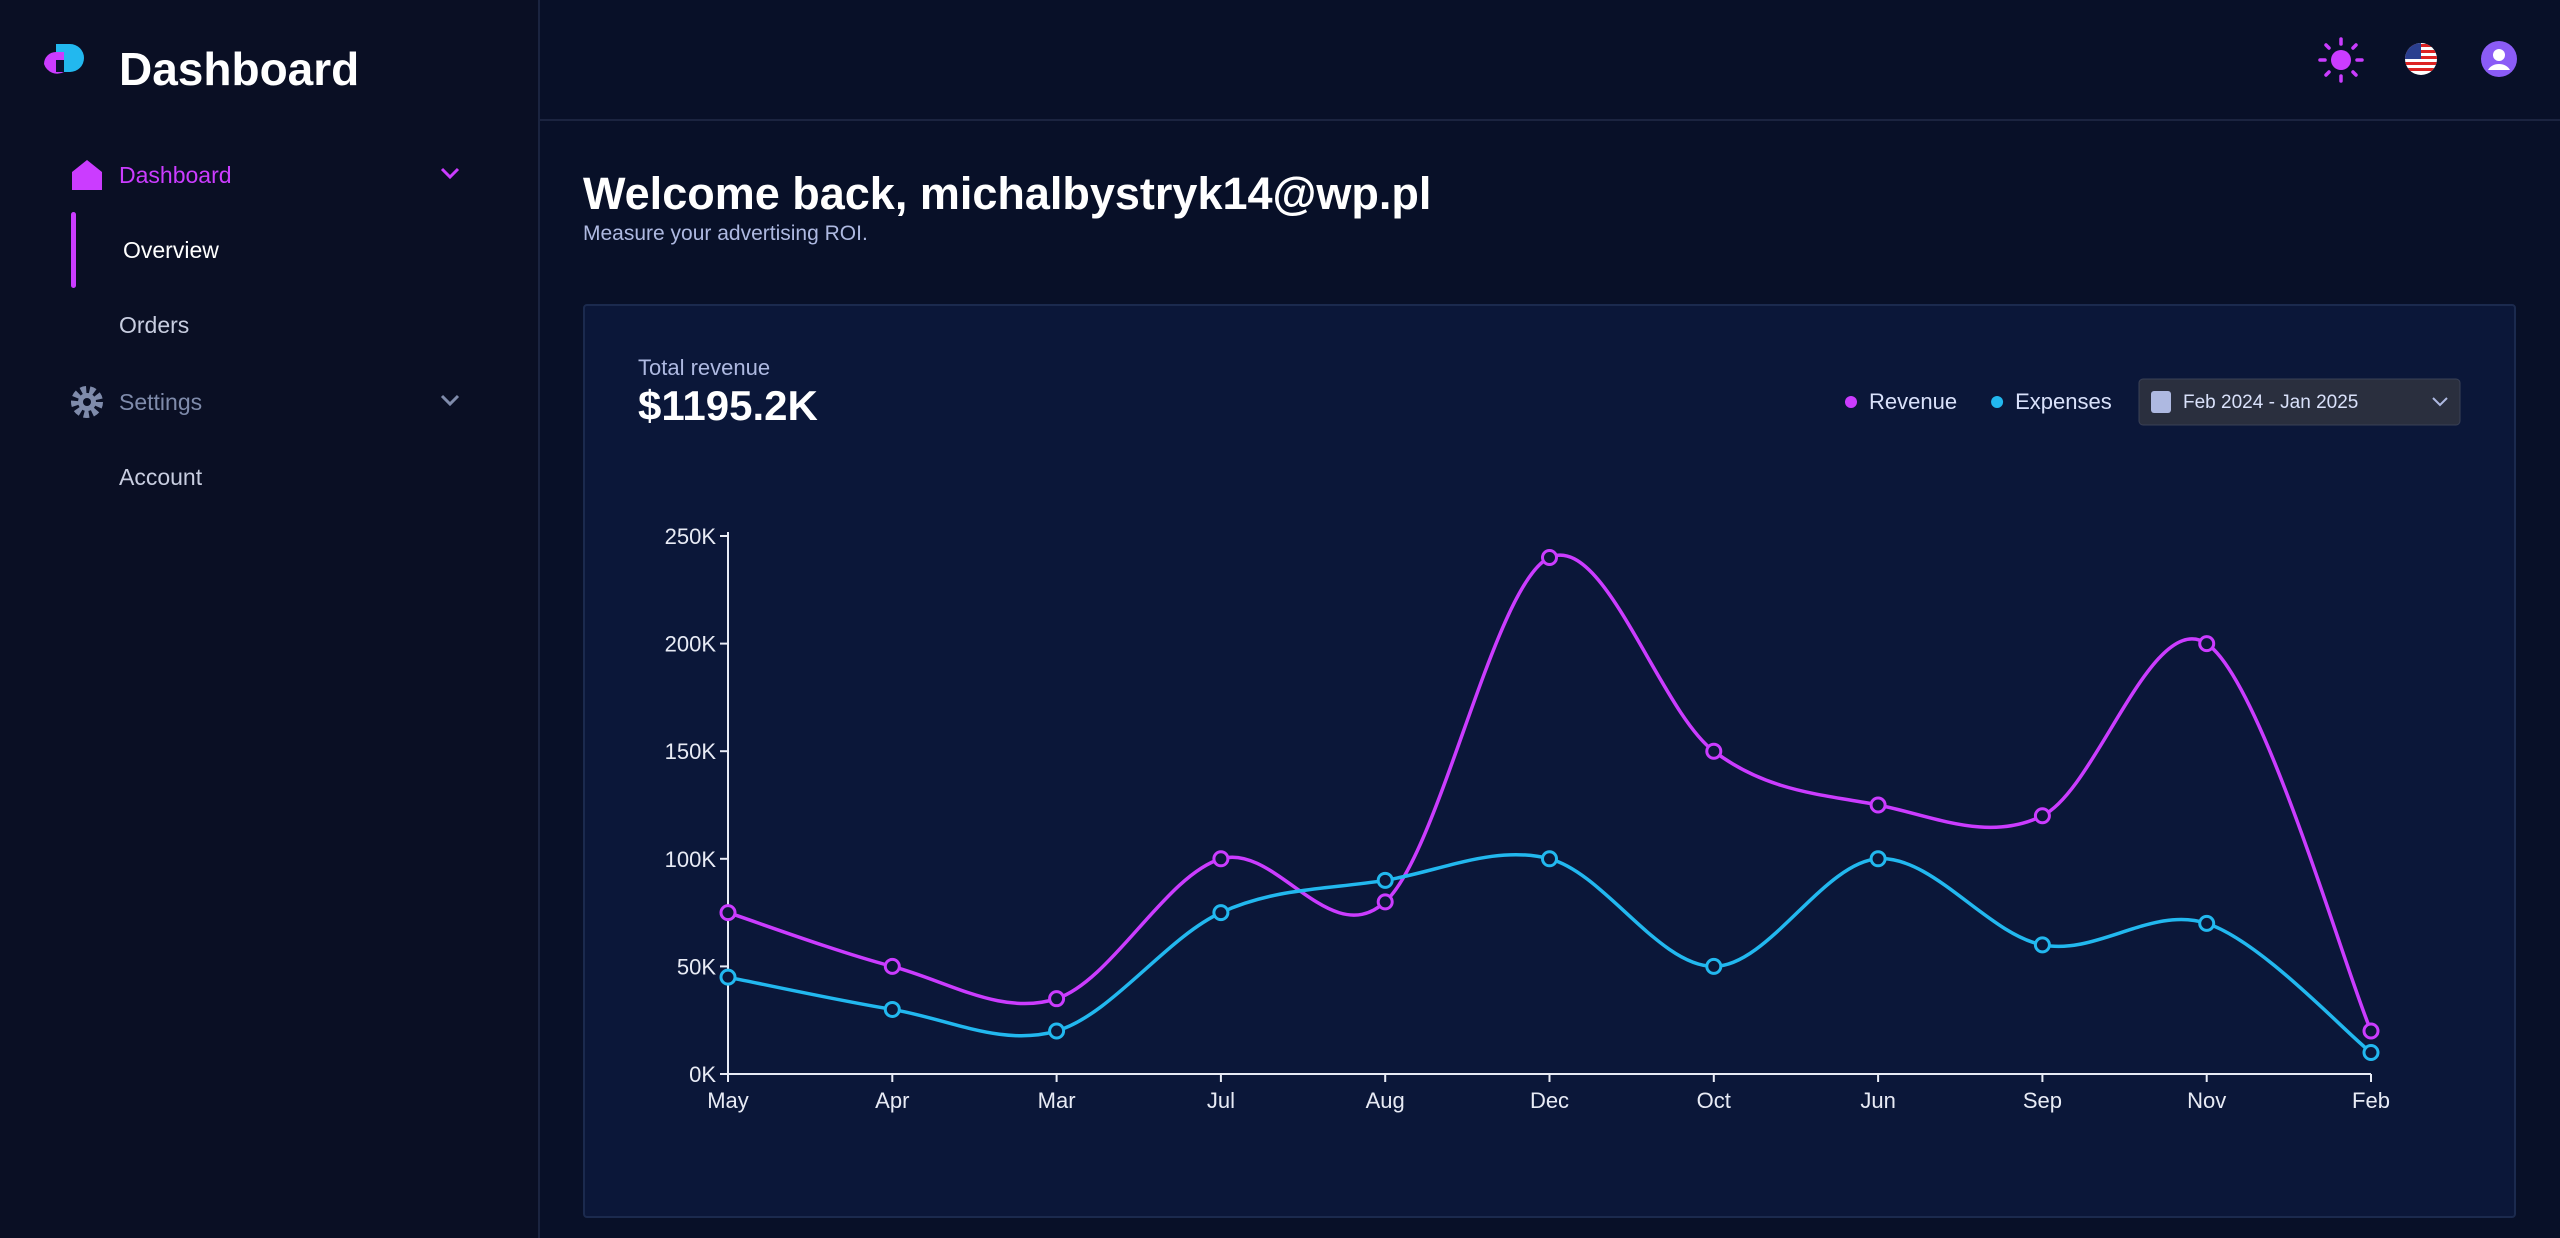 This screenshot has height=1238, width=2560. What do you see at coordinates (161, 402) in the screenshot?
I see `nav-item: Settings` at bounding box center [161, 402].